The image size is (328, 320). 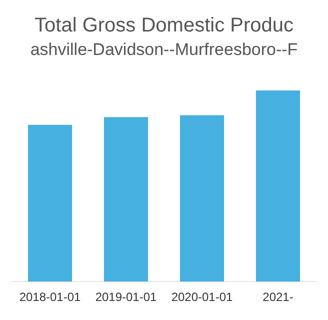 What do you see at coordinates (164, 49) in the screenshot?
I see `chart-subtitle: ashville-Davidson--Murfreesboro--F` at bounding box center [164, 49].